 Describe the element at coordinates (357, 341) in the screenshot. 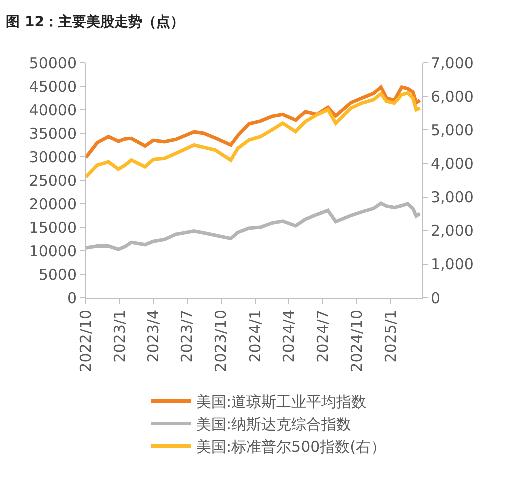

I see `x-tick-label: 2024/10` at that location.